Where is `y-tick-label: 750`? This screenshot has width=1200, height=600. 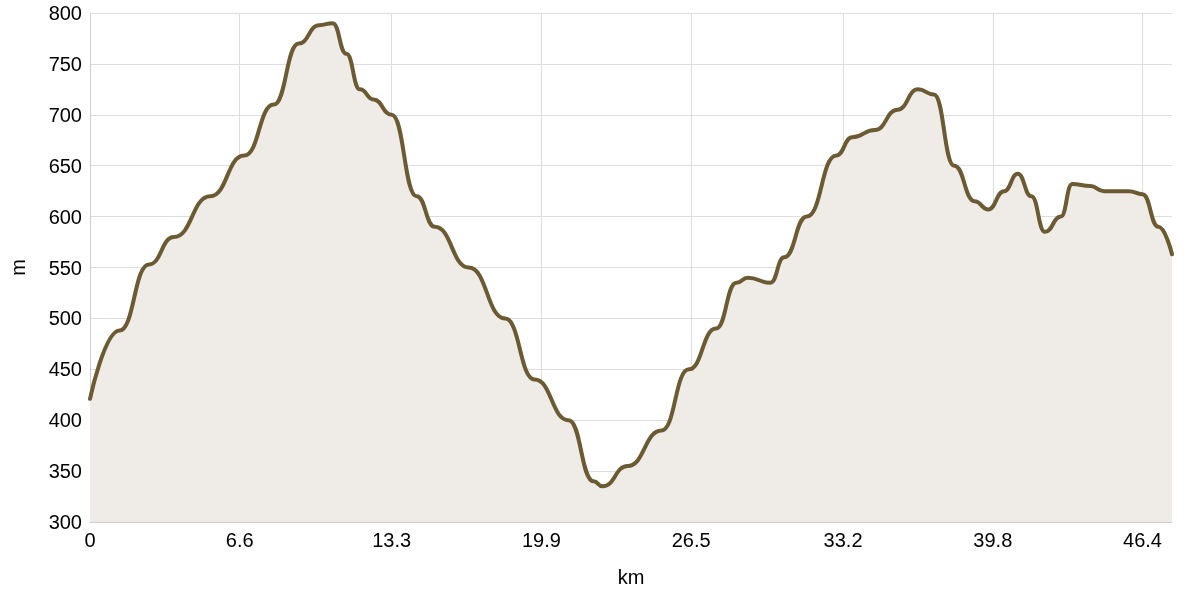 y-tick-label: 750 is located at coordinates (65, 63).